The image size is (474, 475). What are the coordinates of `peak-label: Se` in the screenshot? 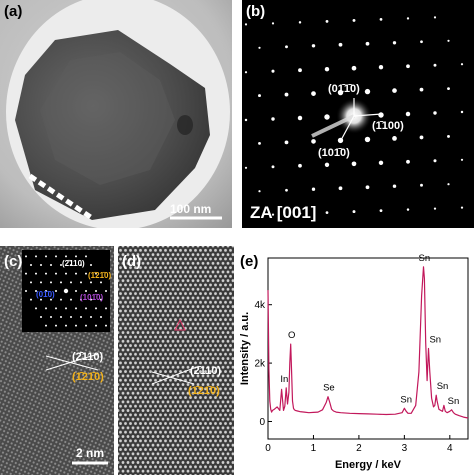 It's located at (329, 388).